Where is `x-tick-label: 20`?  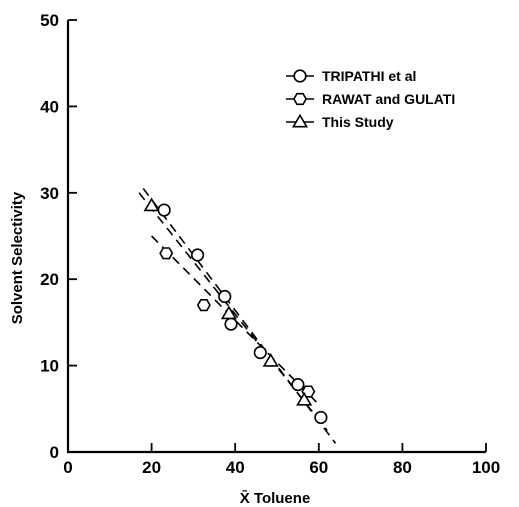 x-tick-label: 20 is located at coordinates (151, 467).